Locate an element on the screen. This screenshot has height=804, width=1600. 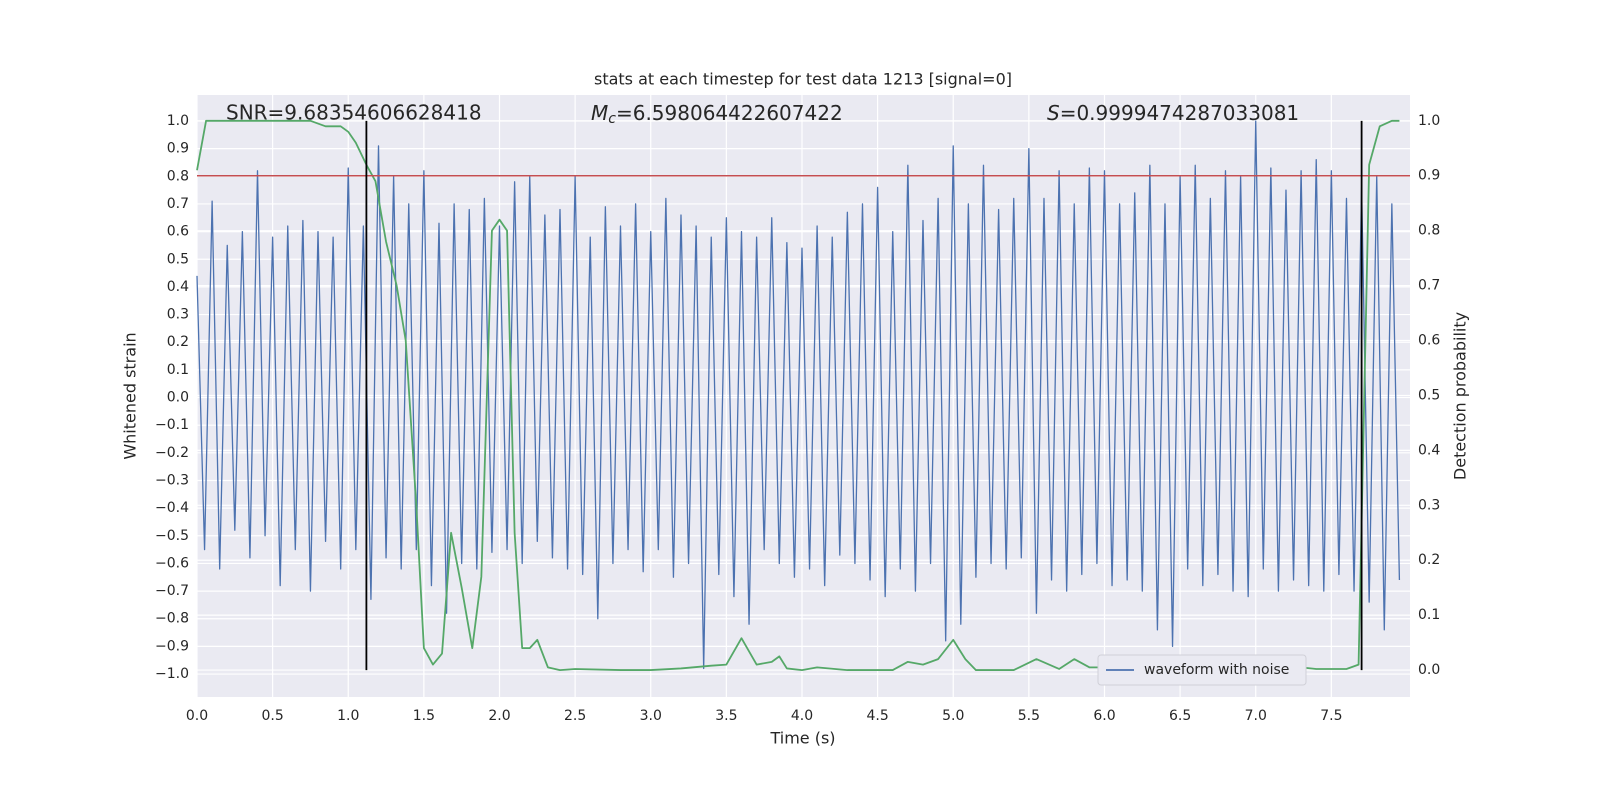
y-tick-label: −0.9 is located at coordinates (172, 646).